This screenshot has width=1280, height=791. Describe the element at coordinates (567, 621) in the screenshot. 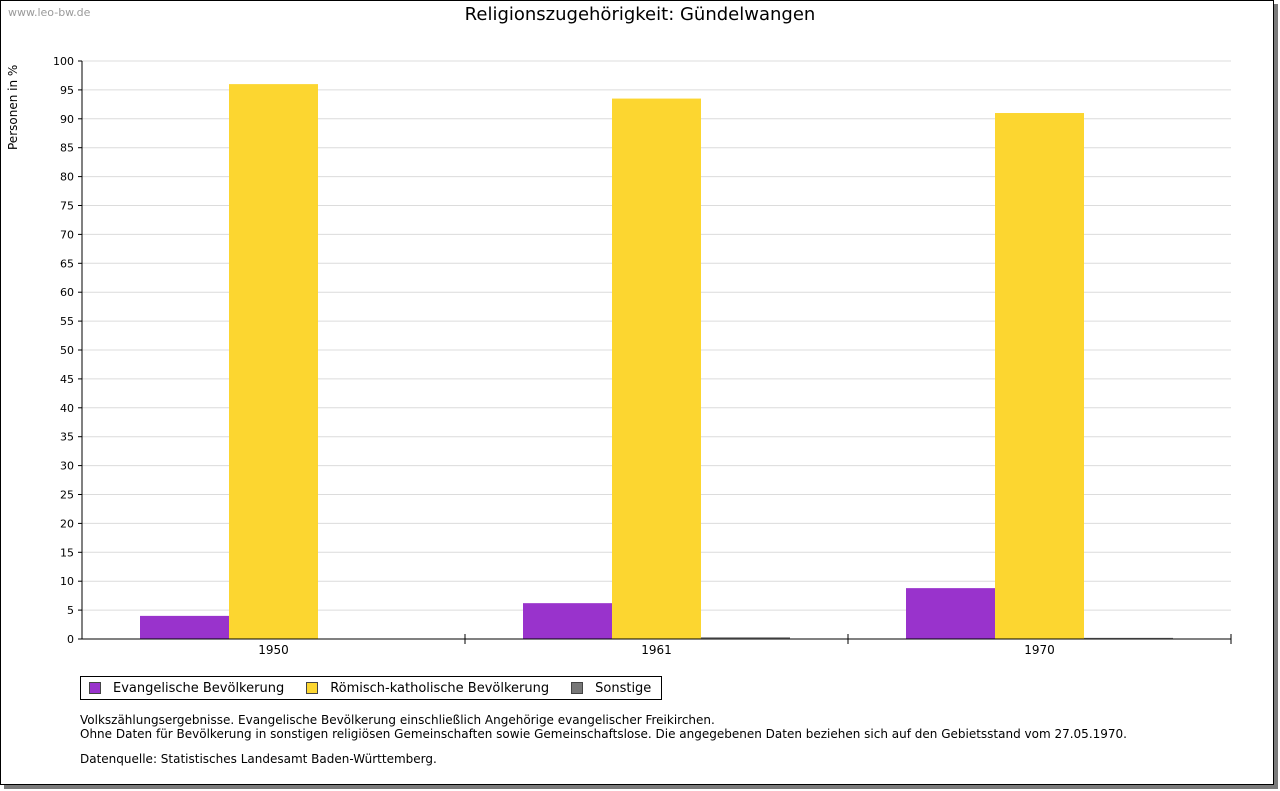

I see `bar-evangelische-bev-lkerung-1961` at that location.